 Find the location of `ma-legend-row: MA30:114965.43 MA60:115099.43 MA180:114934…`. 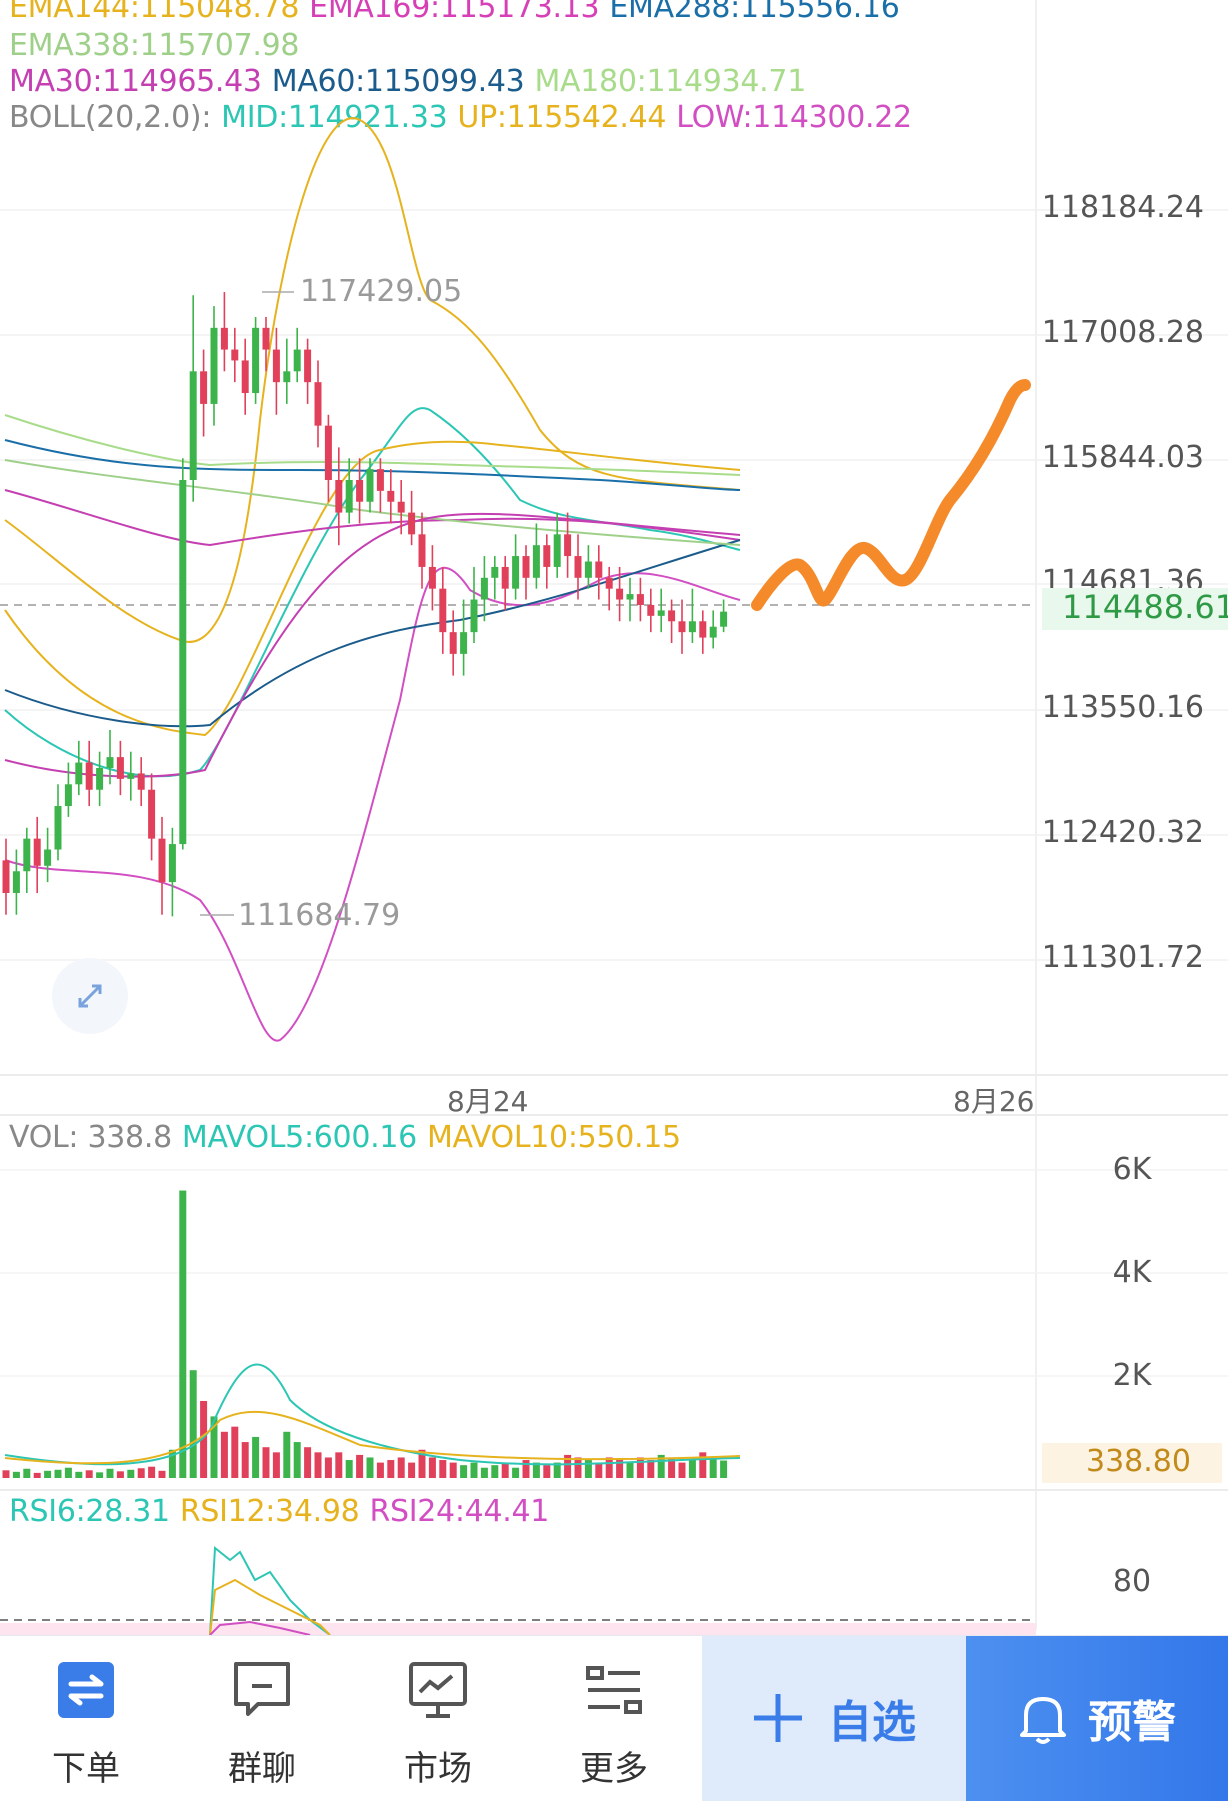

ma-legend-row: MA30:114965.43 MA60:115099.43 MA180:114934… is located at coordinates (412, 81).